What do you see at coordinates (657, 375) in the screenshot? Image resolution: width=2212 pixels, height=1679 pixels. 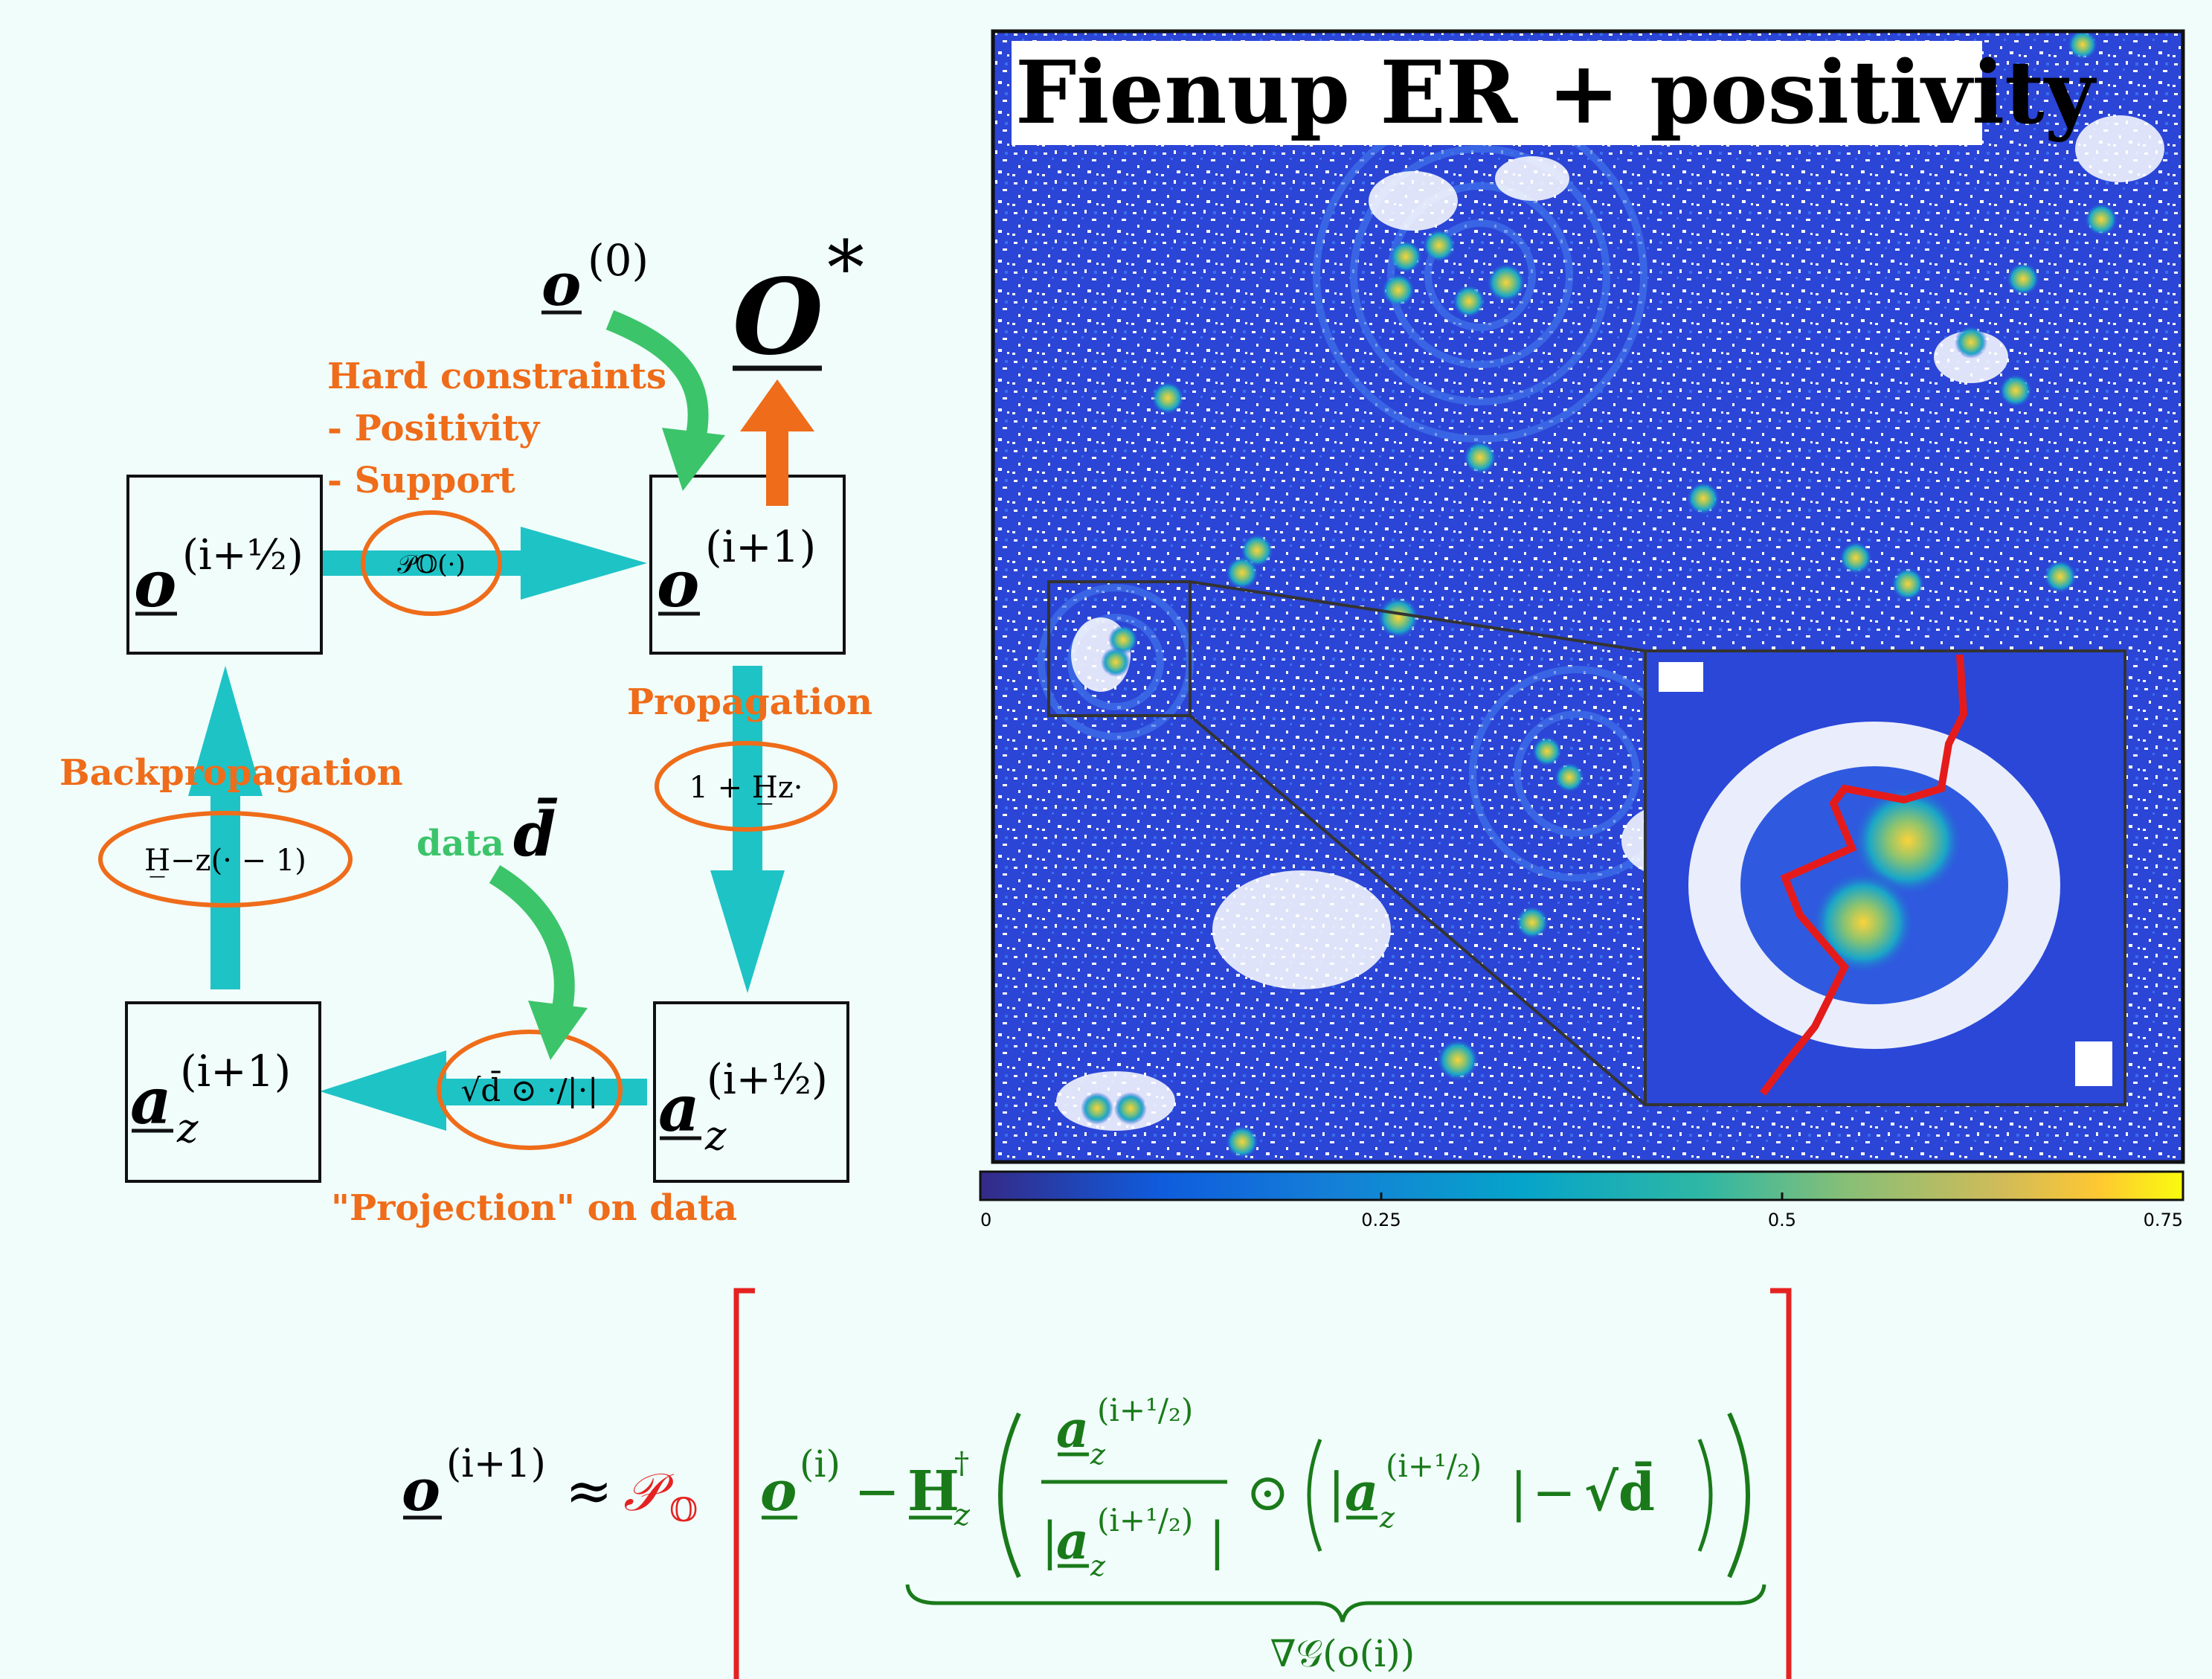 I see `init-green-arrow` at bounding box center [657, 375].